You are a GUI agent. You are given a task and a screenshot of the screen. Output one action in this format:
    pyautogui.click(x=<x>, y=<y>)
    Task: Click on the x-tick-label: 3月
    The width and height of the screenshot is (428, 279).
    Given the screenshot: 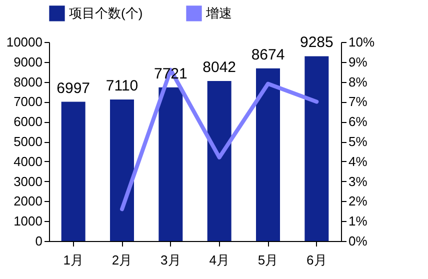 What is the action you would take?
    pyautogui.click(x=170, y=260)
    